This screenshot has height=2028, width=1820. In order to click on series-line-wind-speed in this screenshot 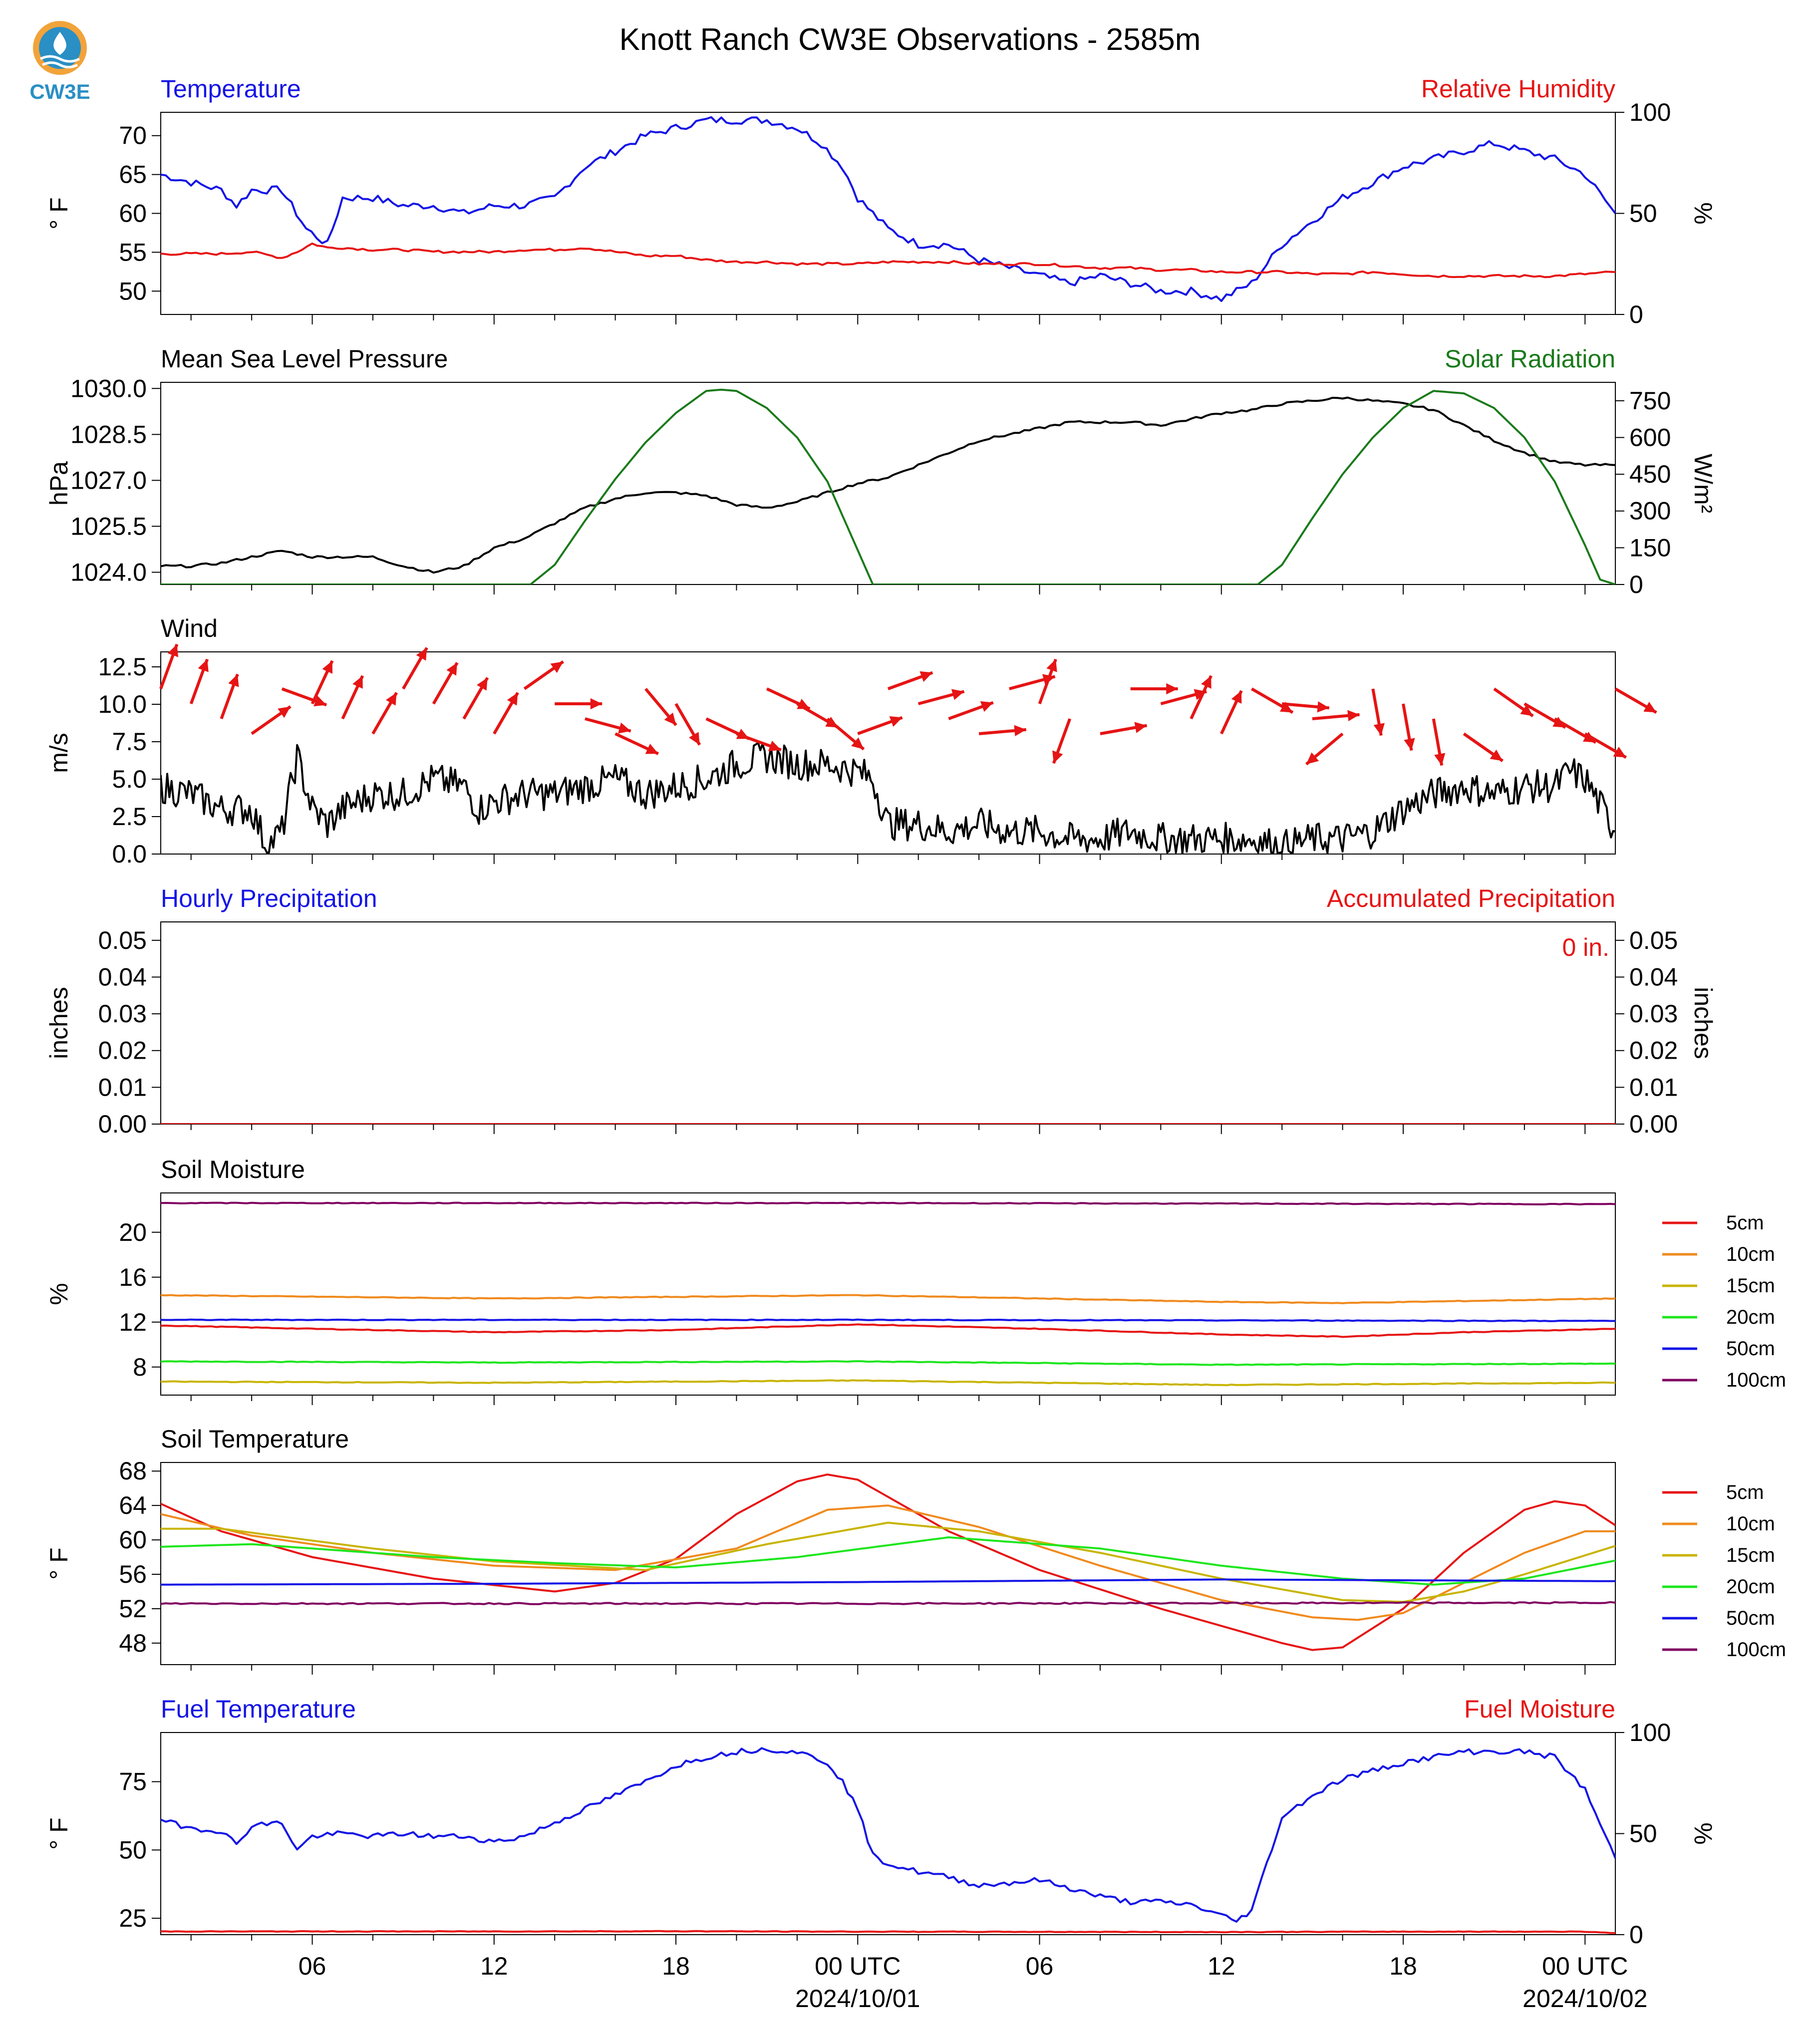, I will do `click(888, 798)`.